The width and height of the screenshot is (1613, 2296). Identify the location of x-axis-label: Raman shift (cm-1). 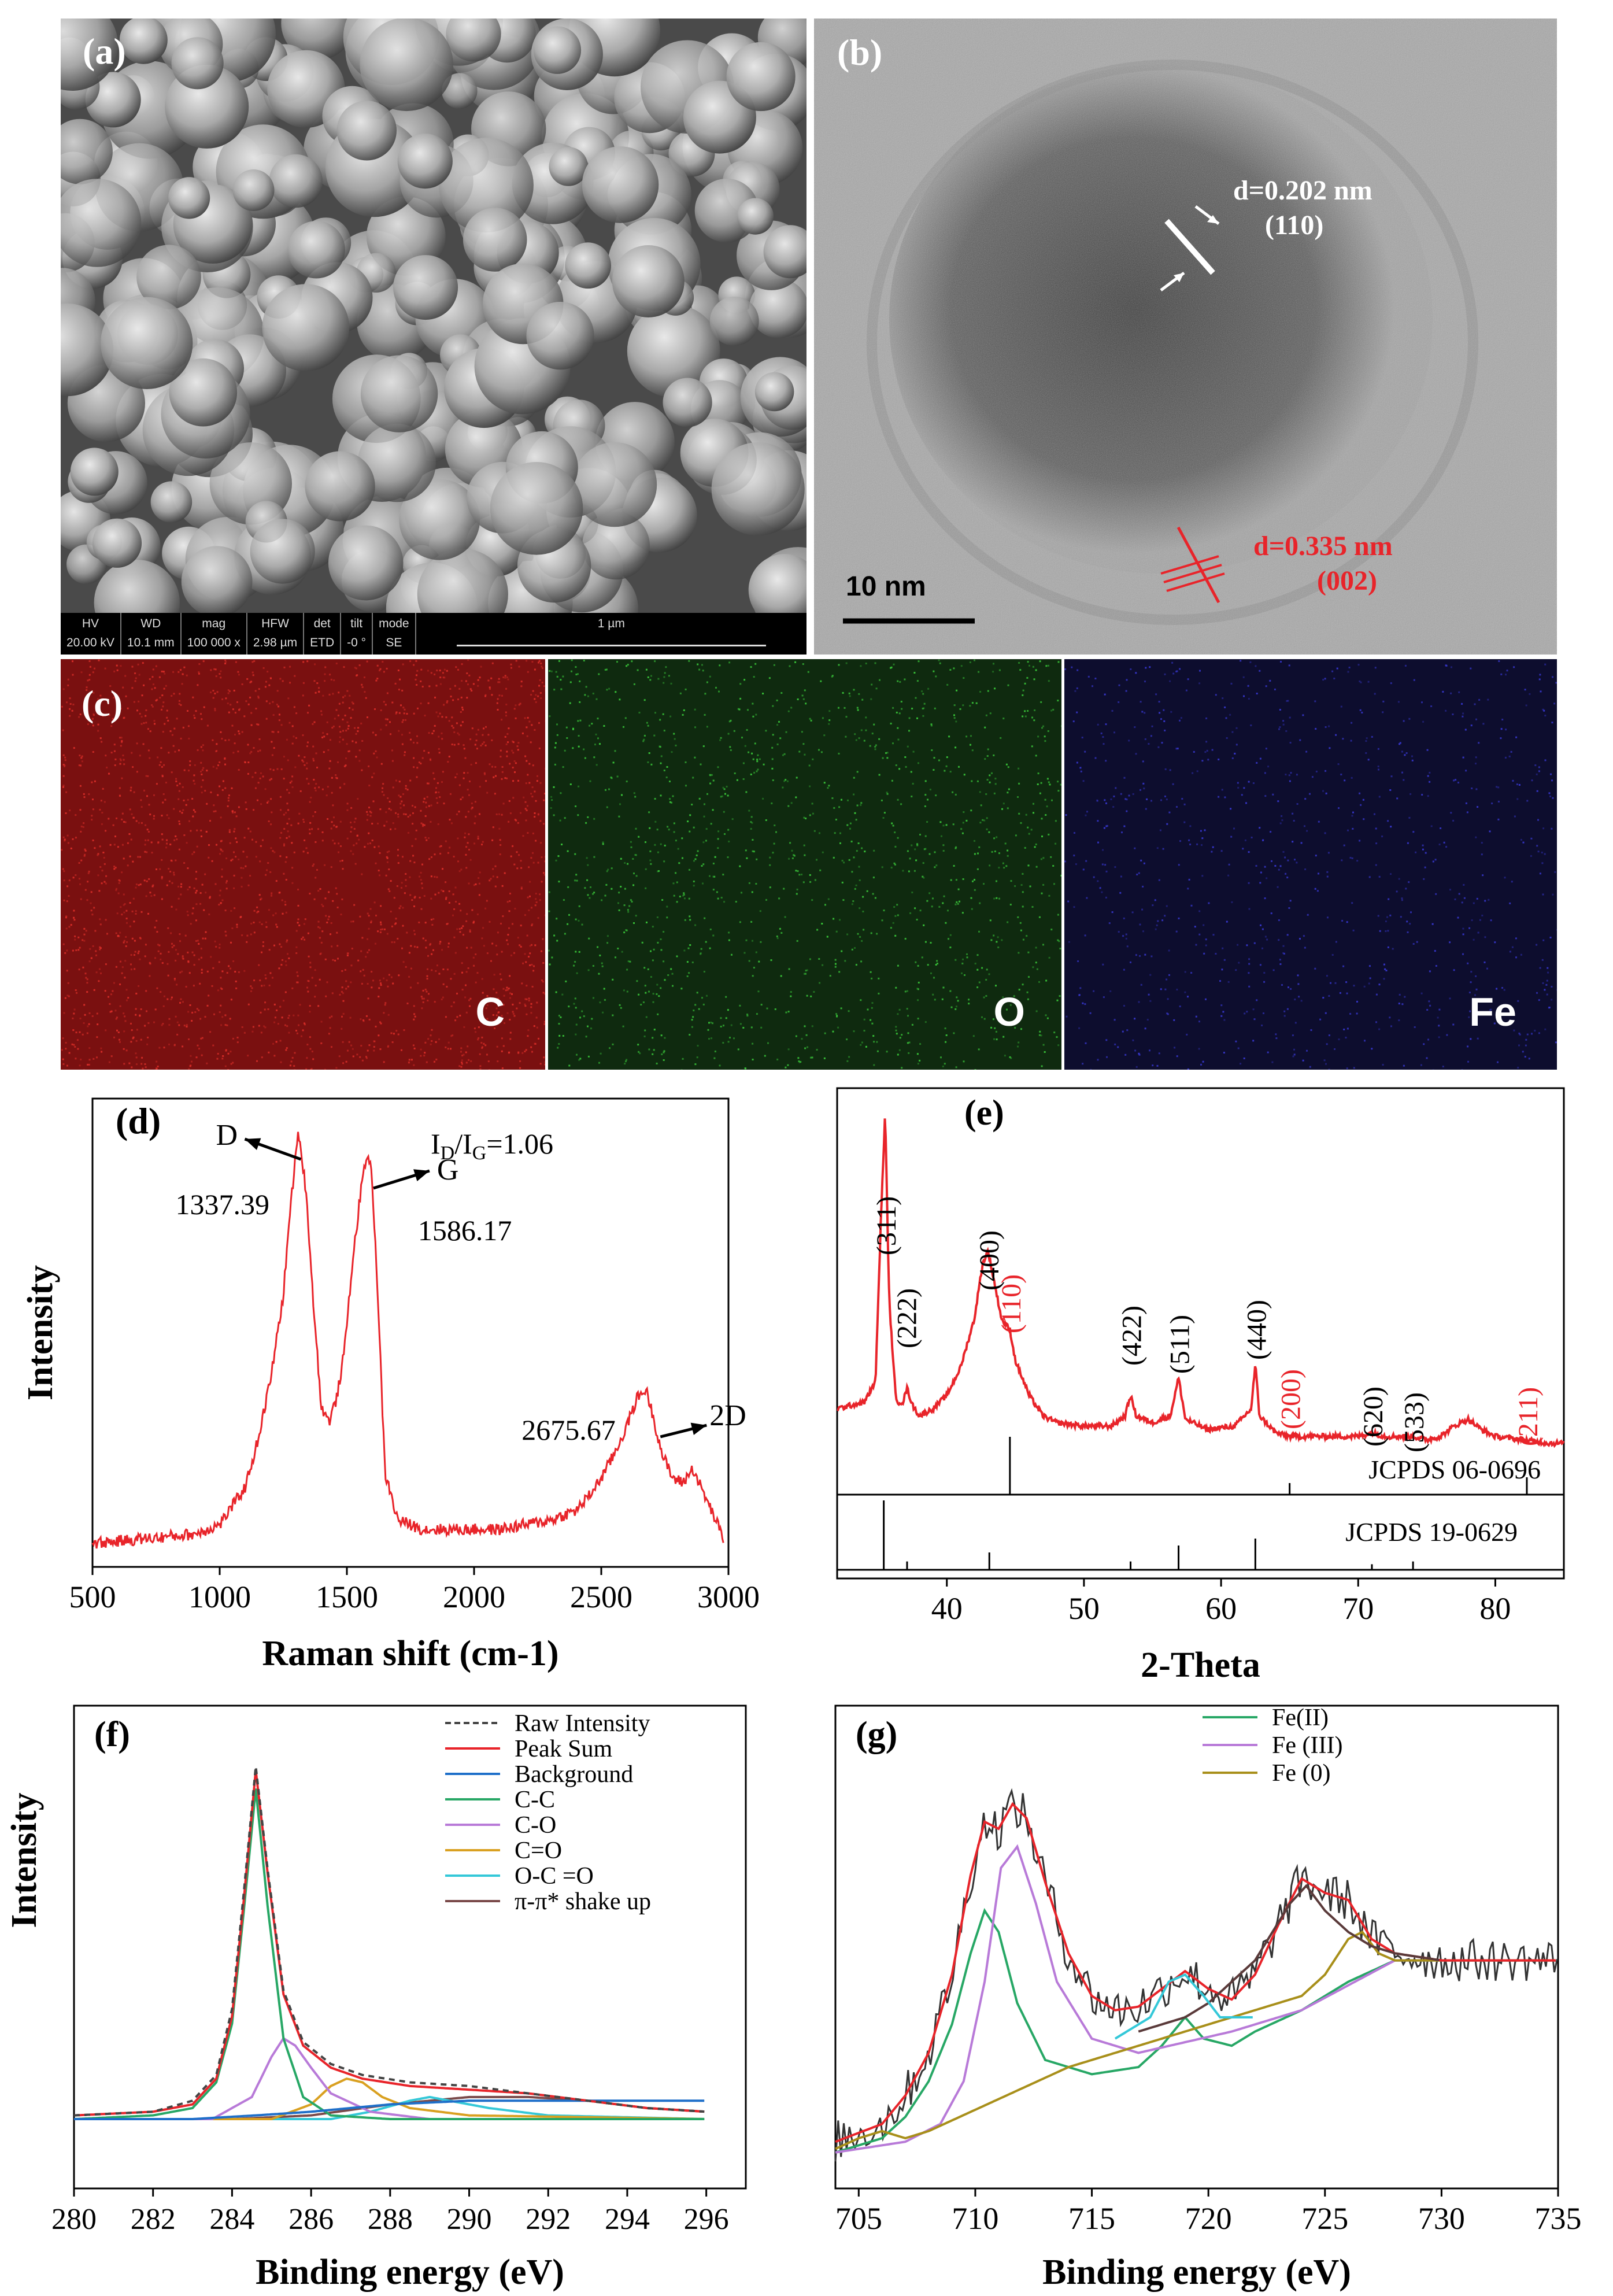
(410, 1653).